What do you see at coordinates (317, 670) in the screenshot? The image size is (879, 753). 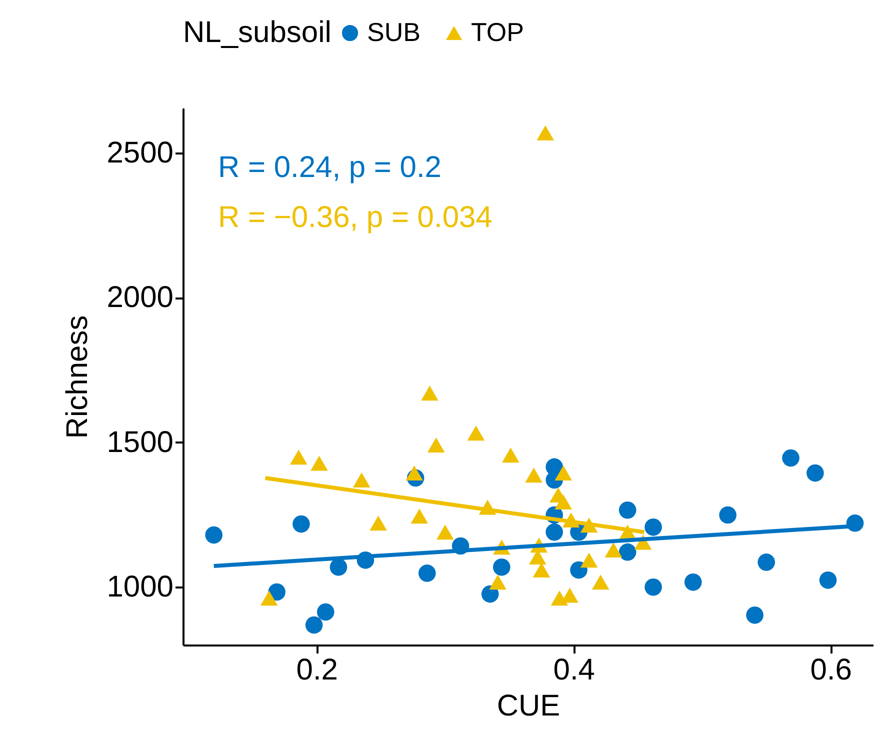 I see `x-tick-label: 0.2` at bounding box center [317, 670].